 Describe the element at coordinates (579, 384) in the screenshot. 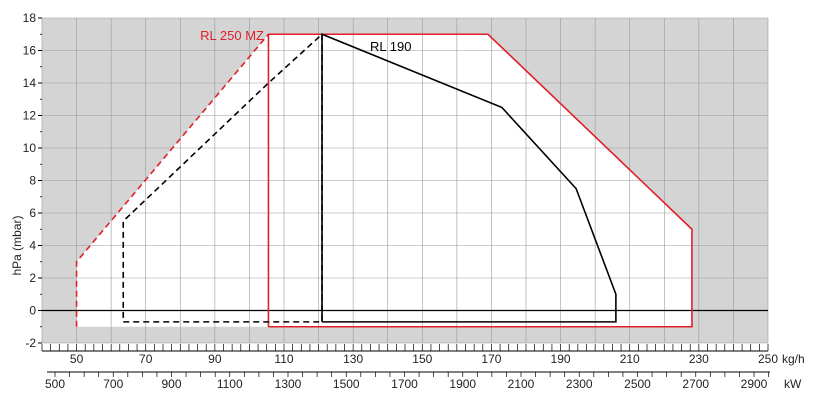

I see `x-kw-tick-label: 2300` at that location.